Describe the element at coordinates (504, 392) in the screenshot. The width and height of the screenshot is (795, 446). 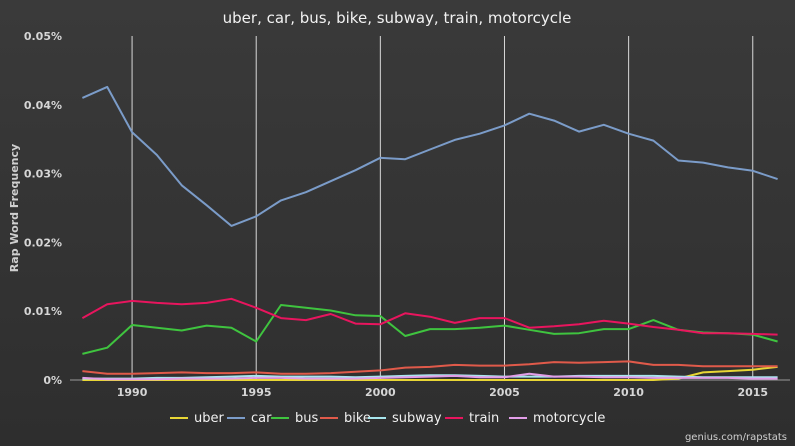
I see `x-tick-label: 2005` at that location.